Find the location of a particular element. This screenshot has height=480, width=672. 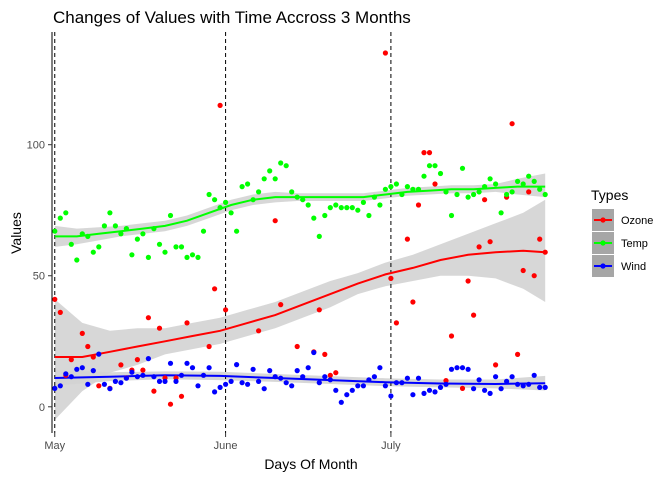

x-axis-title: Days Of Month is located at coordinates (310, 464).